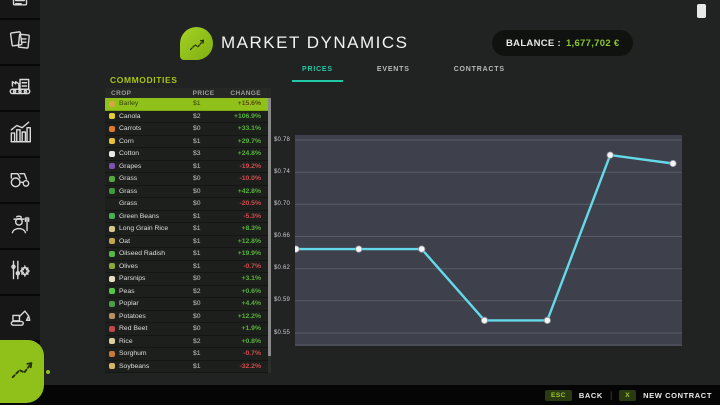 This screenshot has height=405, width=720. I want to click on table-row: Parsnips $0 +3.1%, so click(188, 279).